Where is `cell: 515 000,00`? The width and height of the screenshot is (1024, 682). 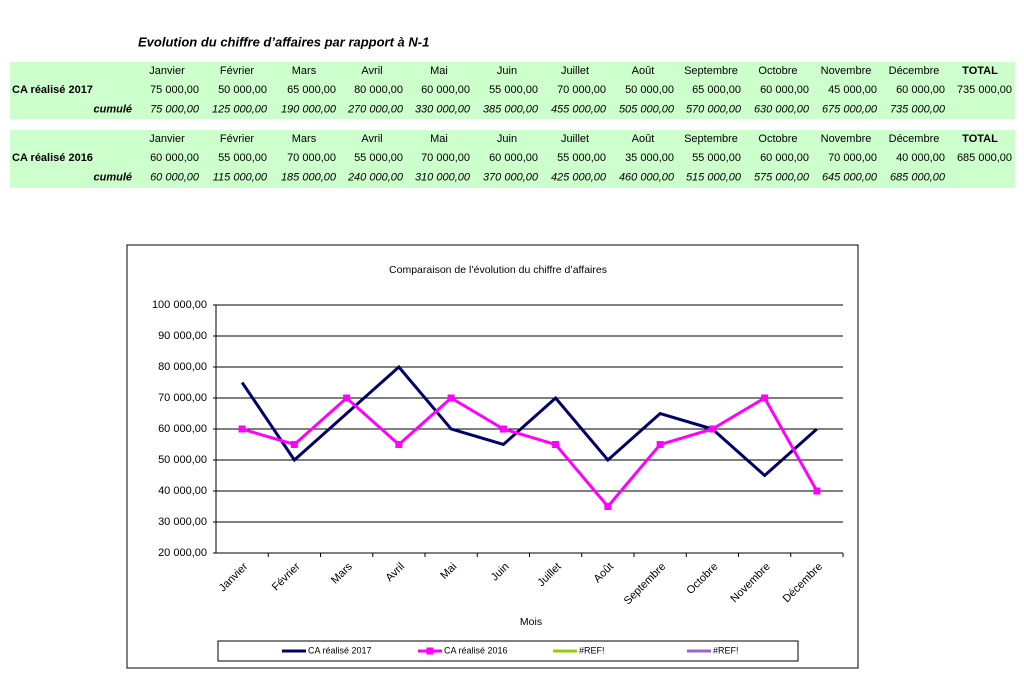
cell: 515 000,00 is located at coordinates (714, 177).